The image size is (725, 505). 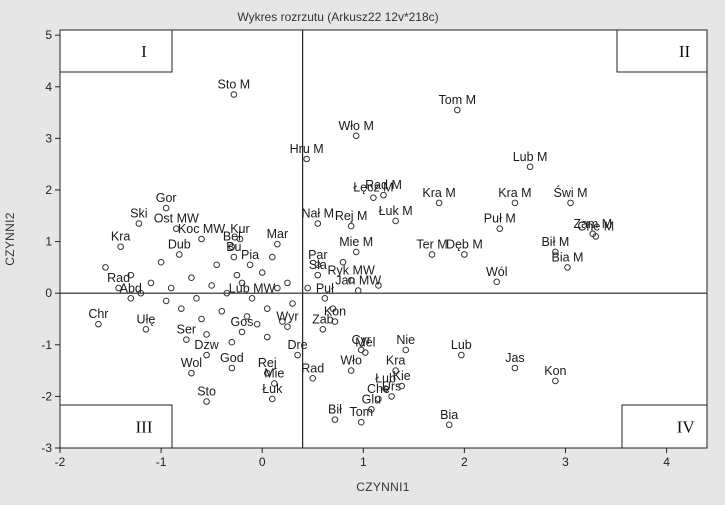 I want to click on data-point-label: Gos, so click(x=242, y=322).